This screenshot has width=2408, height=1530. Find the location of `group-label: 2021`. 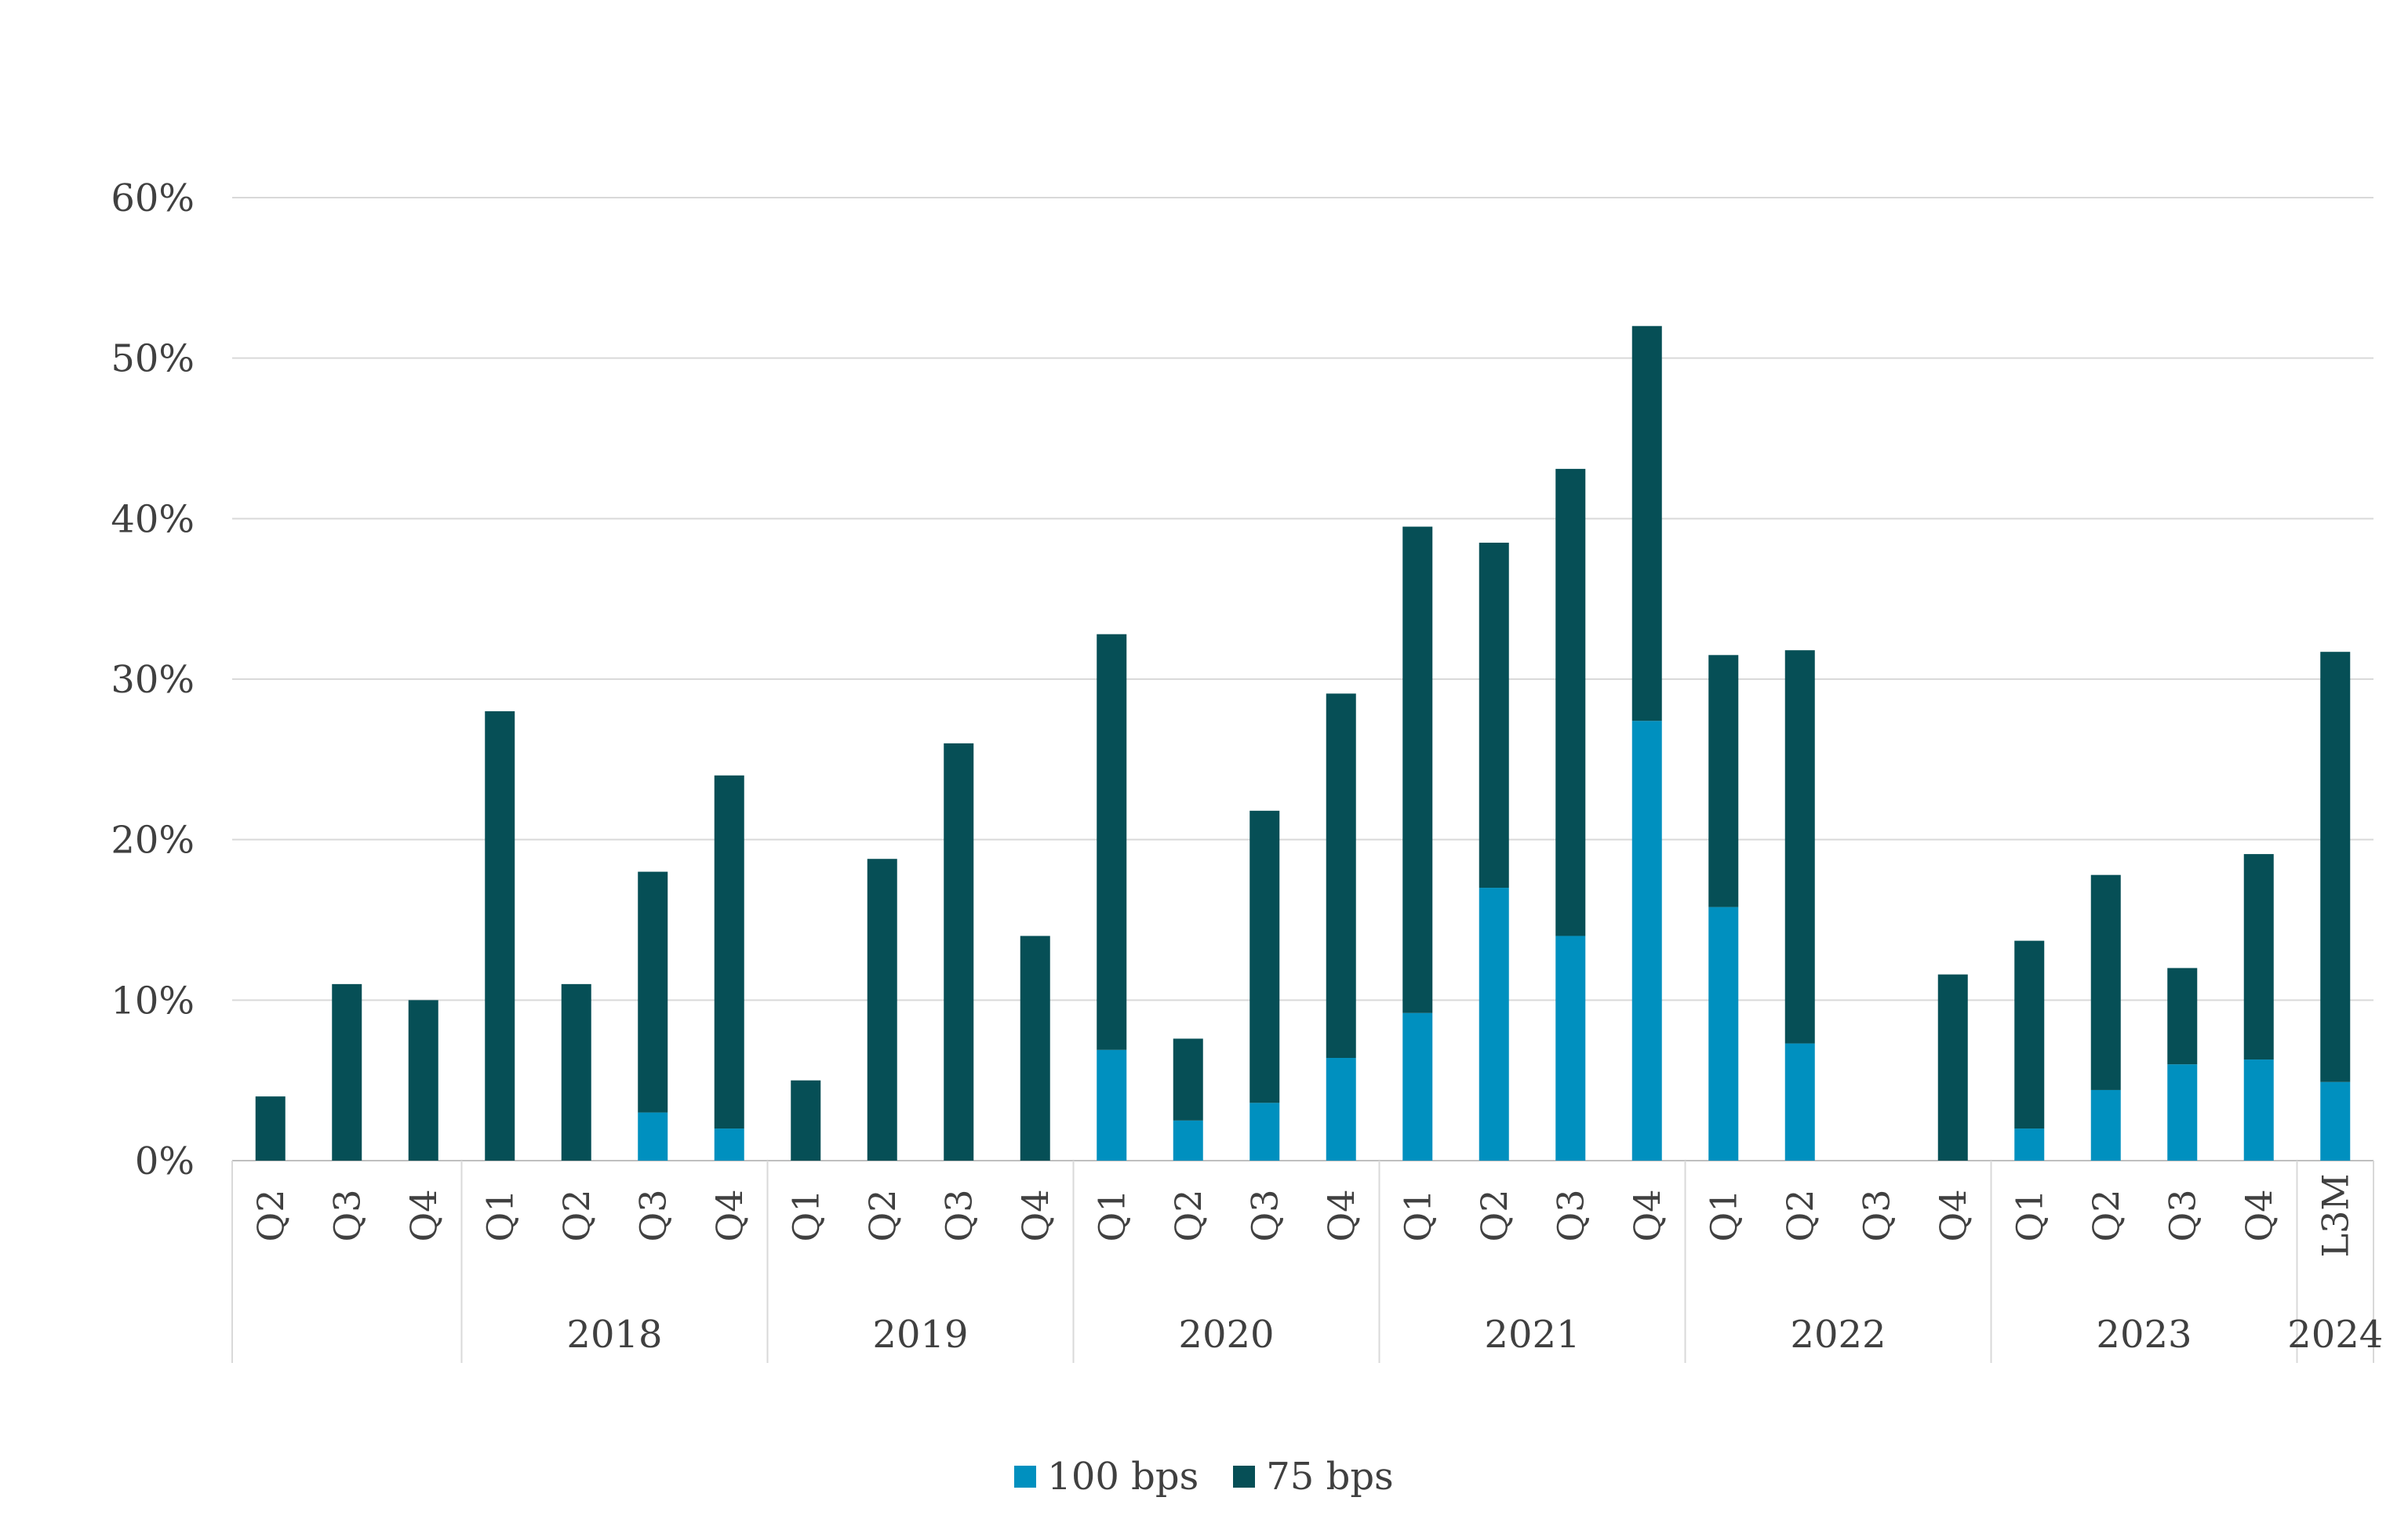

group-label: 2021 is located at coordinates (1532, 1335).